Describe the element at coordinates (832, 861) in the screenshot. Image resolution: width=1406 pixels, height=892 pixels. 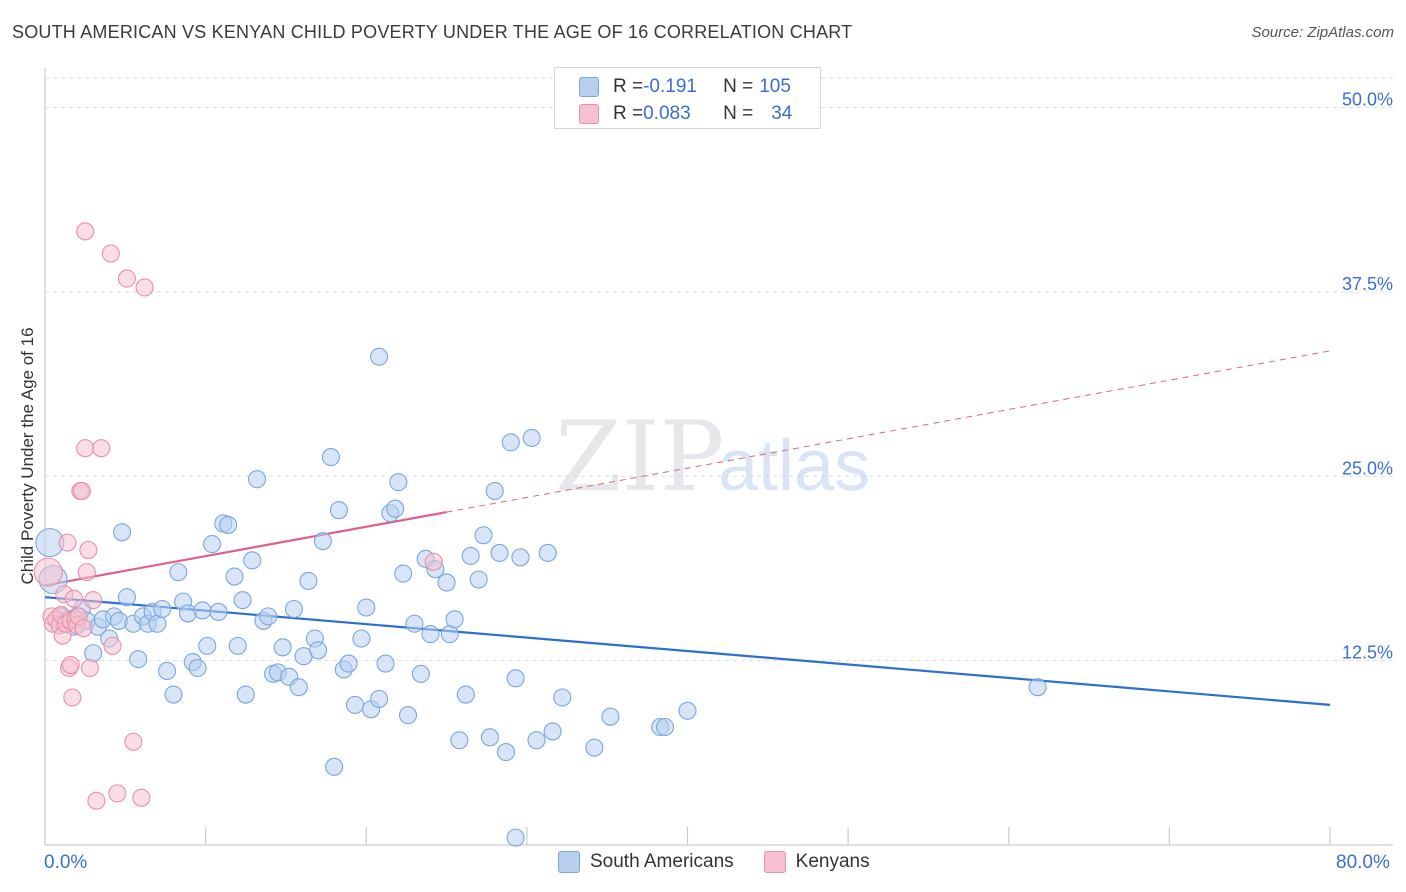
I see `legend-label: Kenyans` at that location.